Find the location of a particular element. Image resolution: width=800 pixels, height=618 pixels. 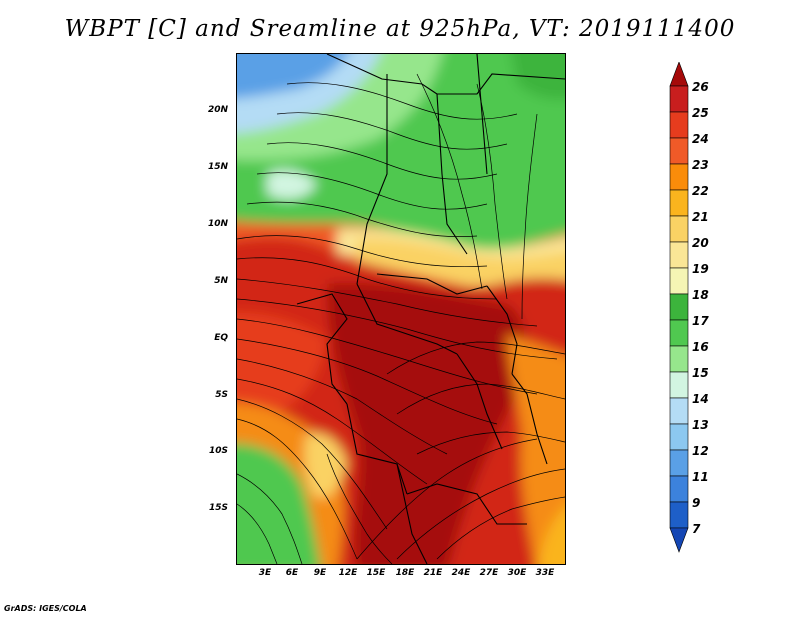

lon-label-30e: 30E is located at coordinates (517, 573).